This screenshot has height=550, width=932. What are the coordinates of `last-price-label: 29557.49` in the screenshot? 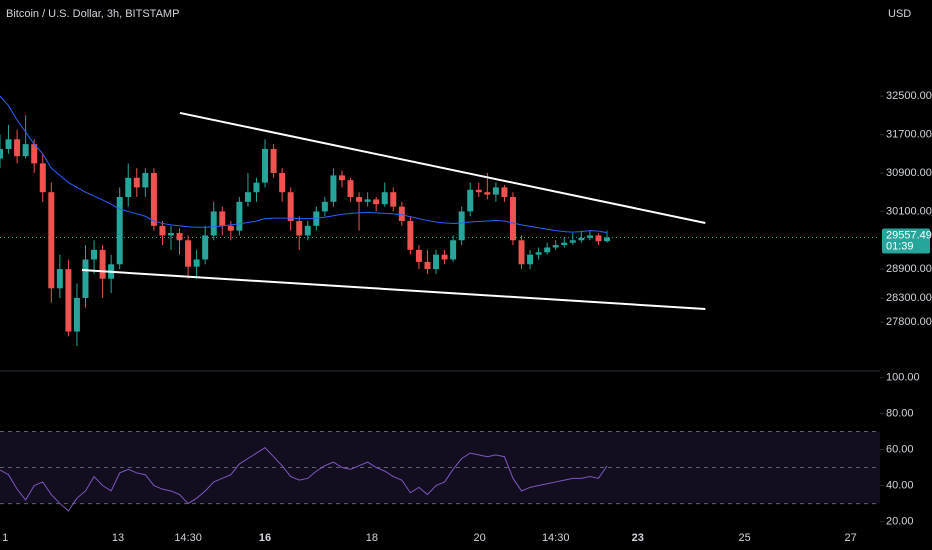 It's located at (909, 235).